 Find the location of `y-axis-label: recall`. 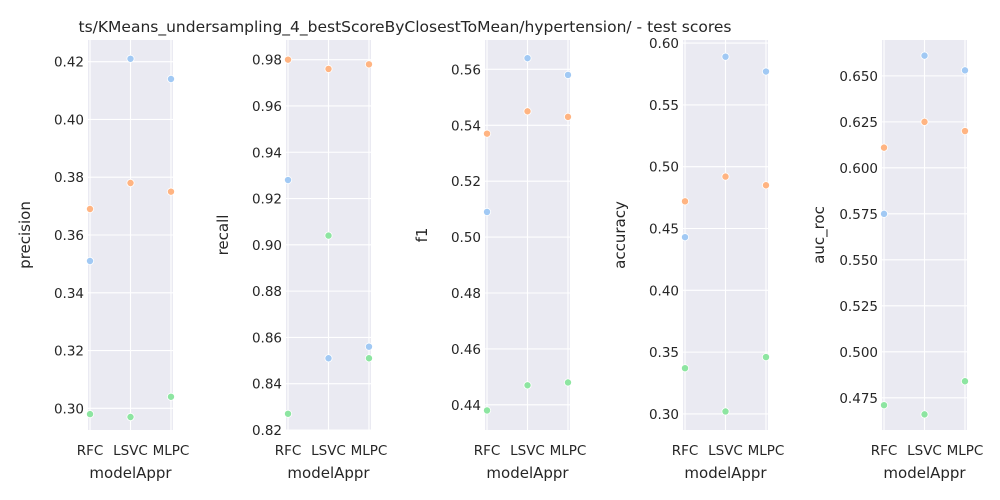

y-axis-label: recall is located at coordinates (223, 235).